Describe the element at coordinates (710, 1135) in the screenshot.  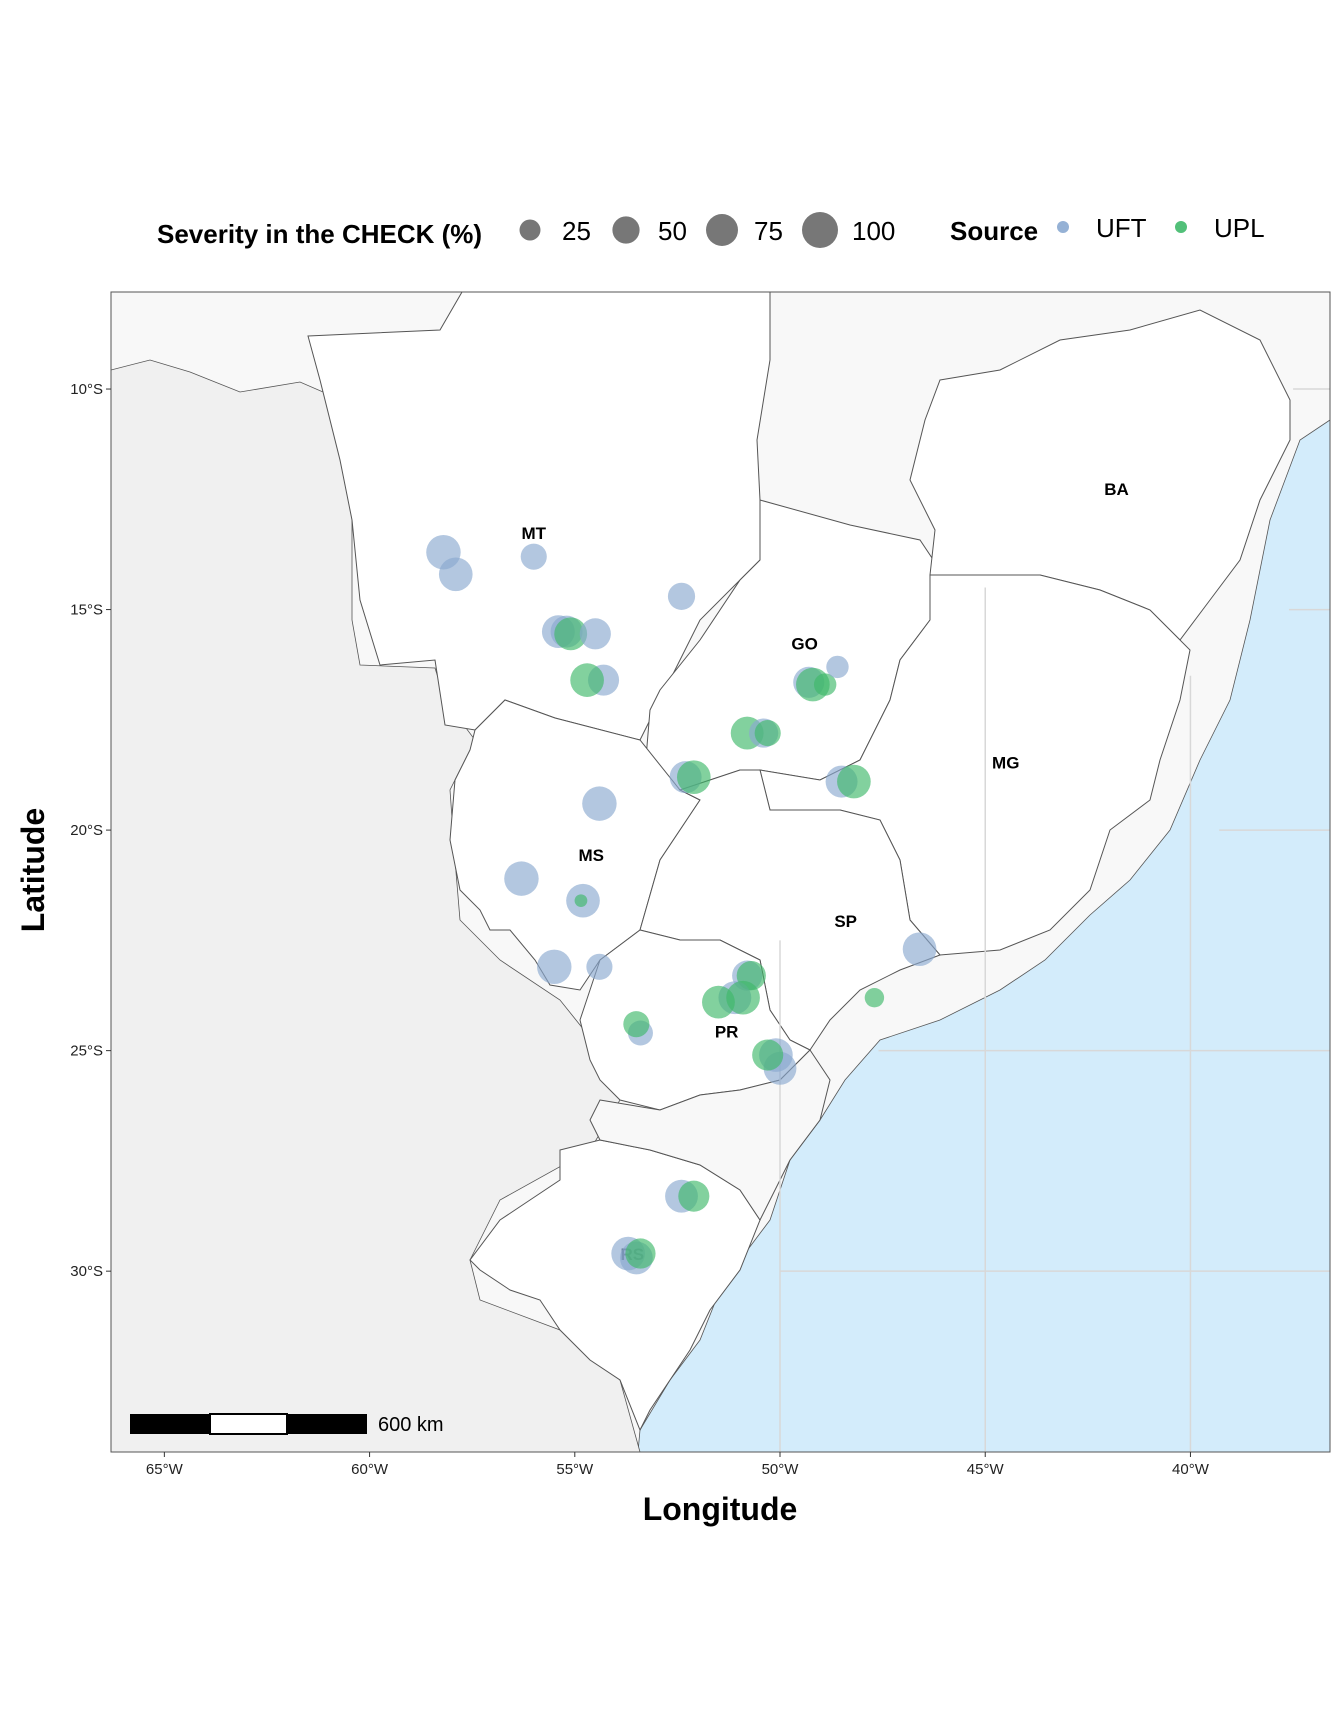
I see `state-sc` at that location.